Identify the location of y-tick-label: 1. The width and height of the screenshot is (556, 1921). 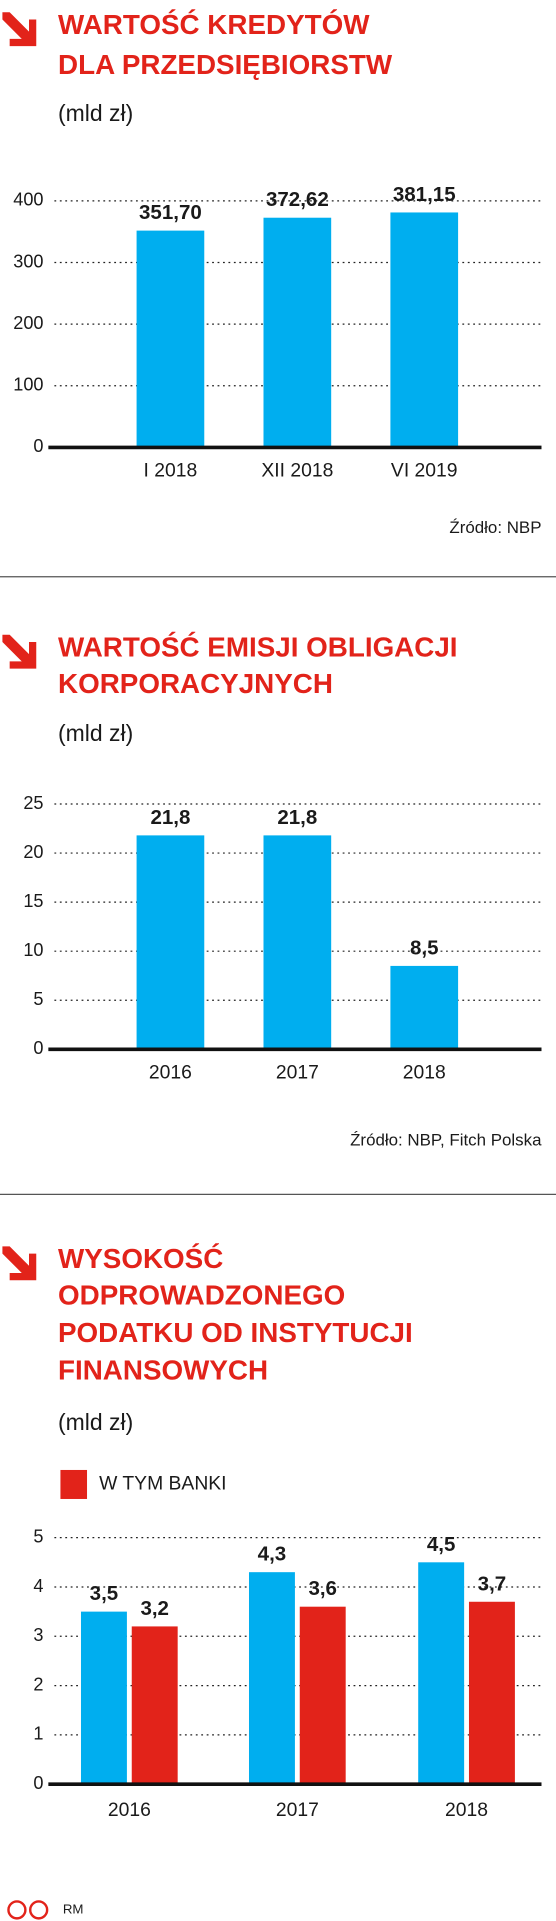
(38, 1734).